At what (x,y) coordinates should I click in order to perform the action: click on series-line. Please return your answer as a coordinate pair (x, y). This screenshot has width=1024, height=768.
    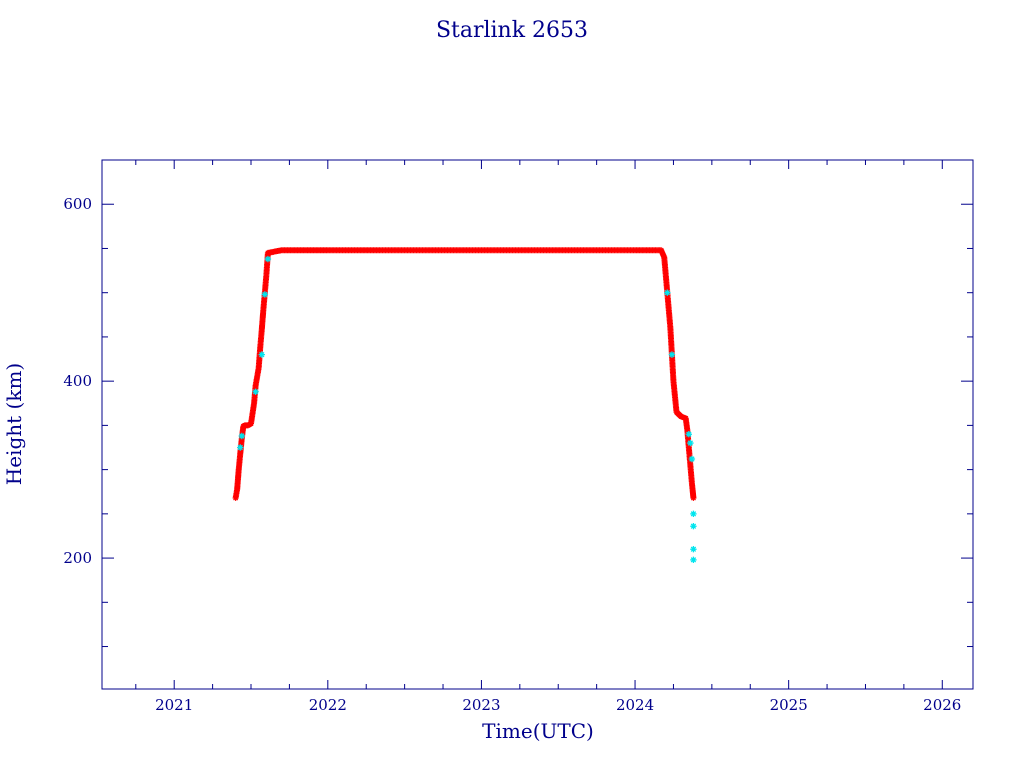
    Looking at the image, I should click on (464, 373).